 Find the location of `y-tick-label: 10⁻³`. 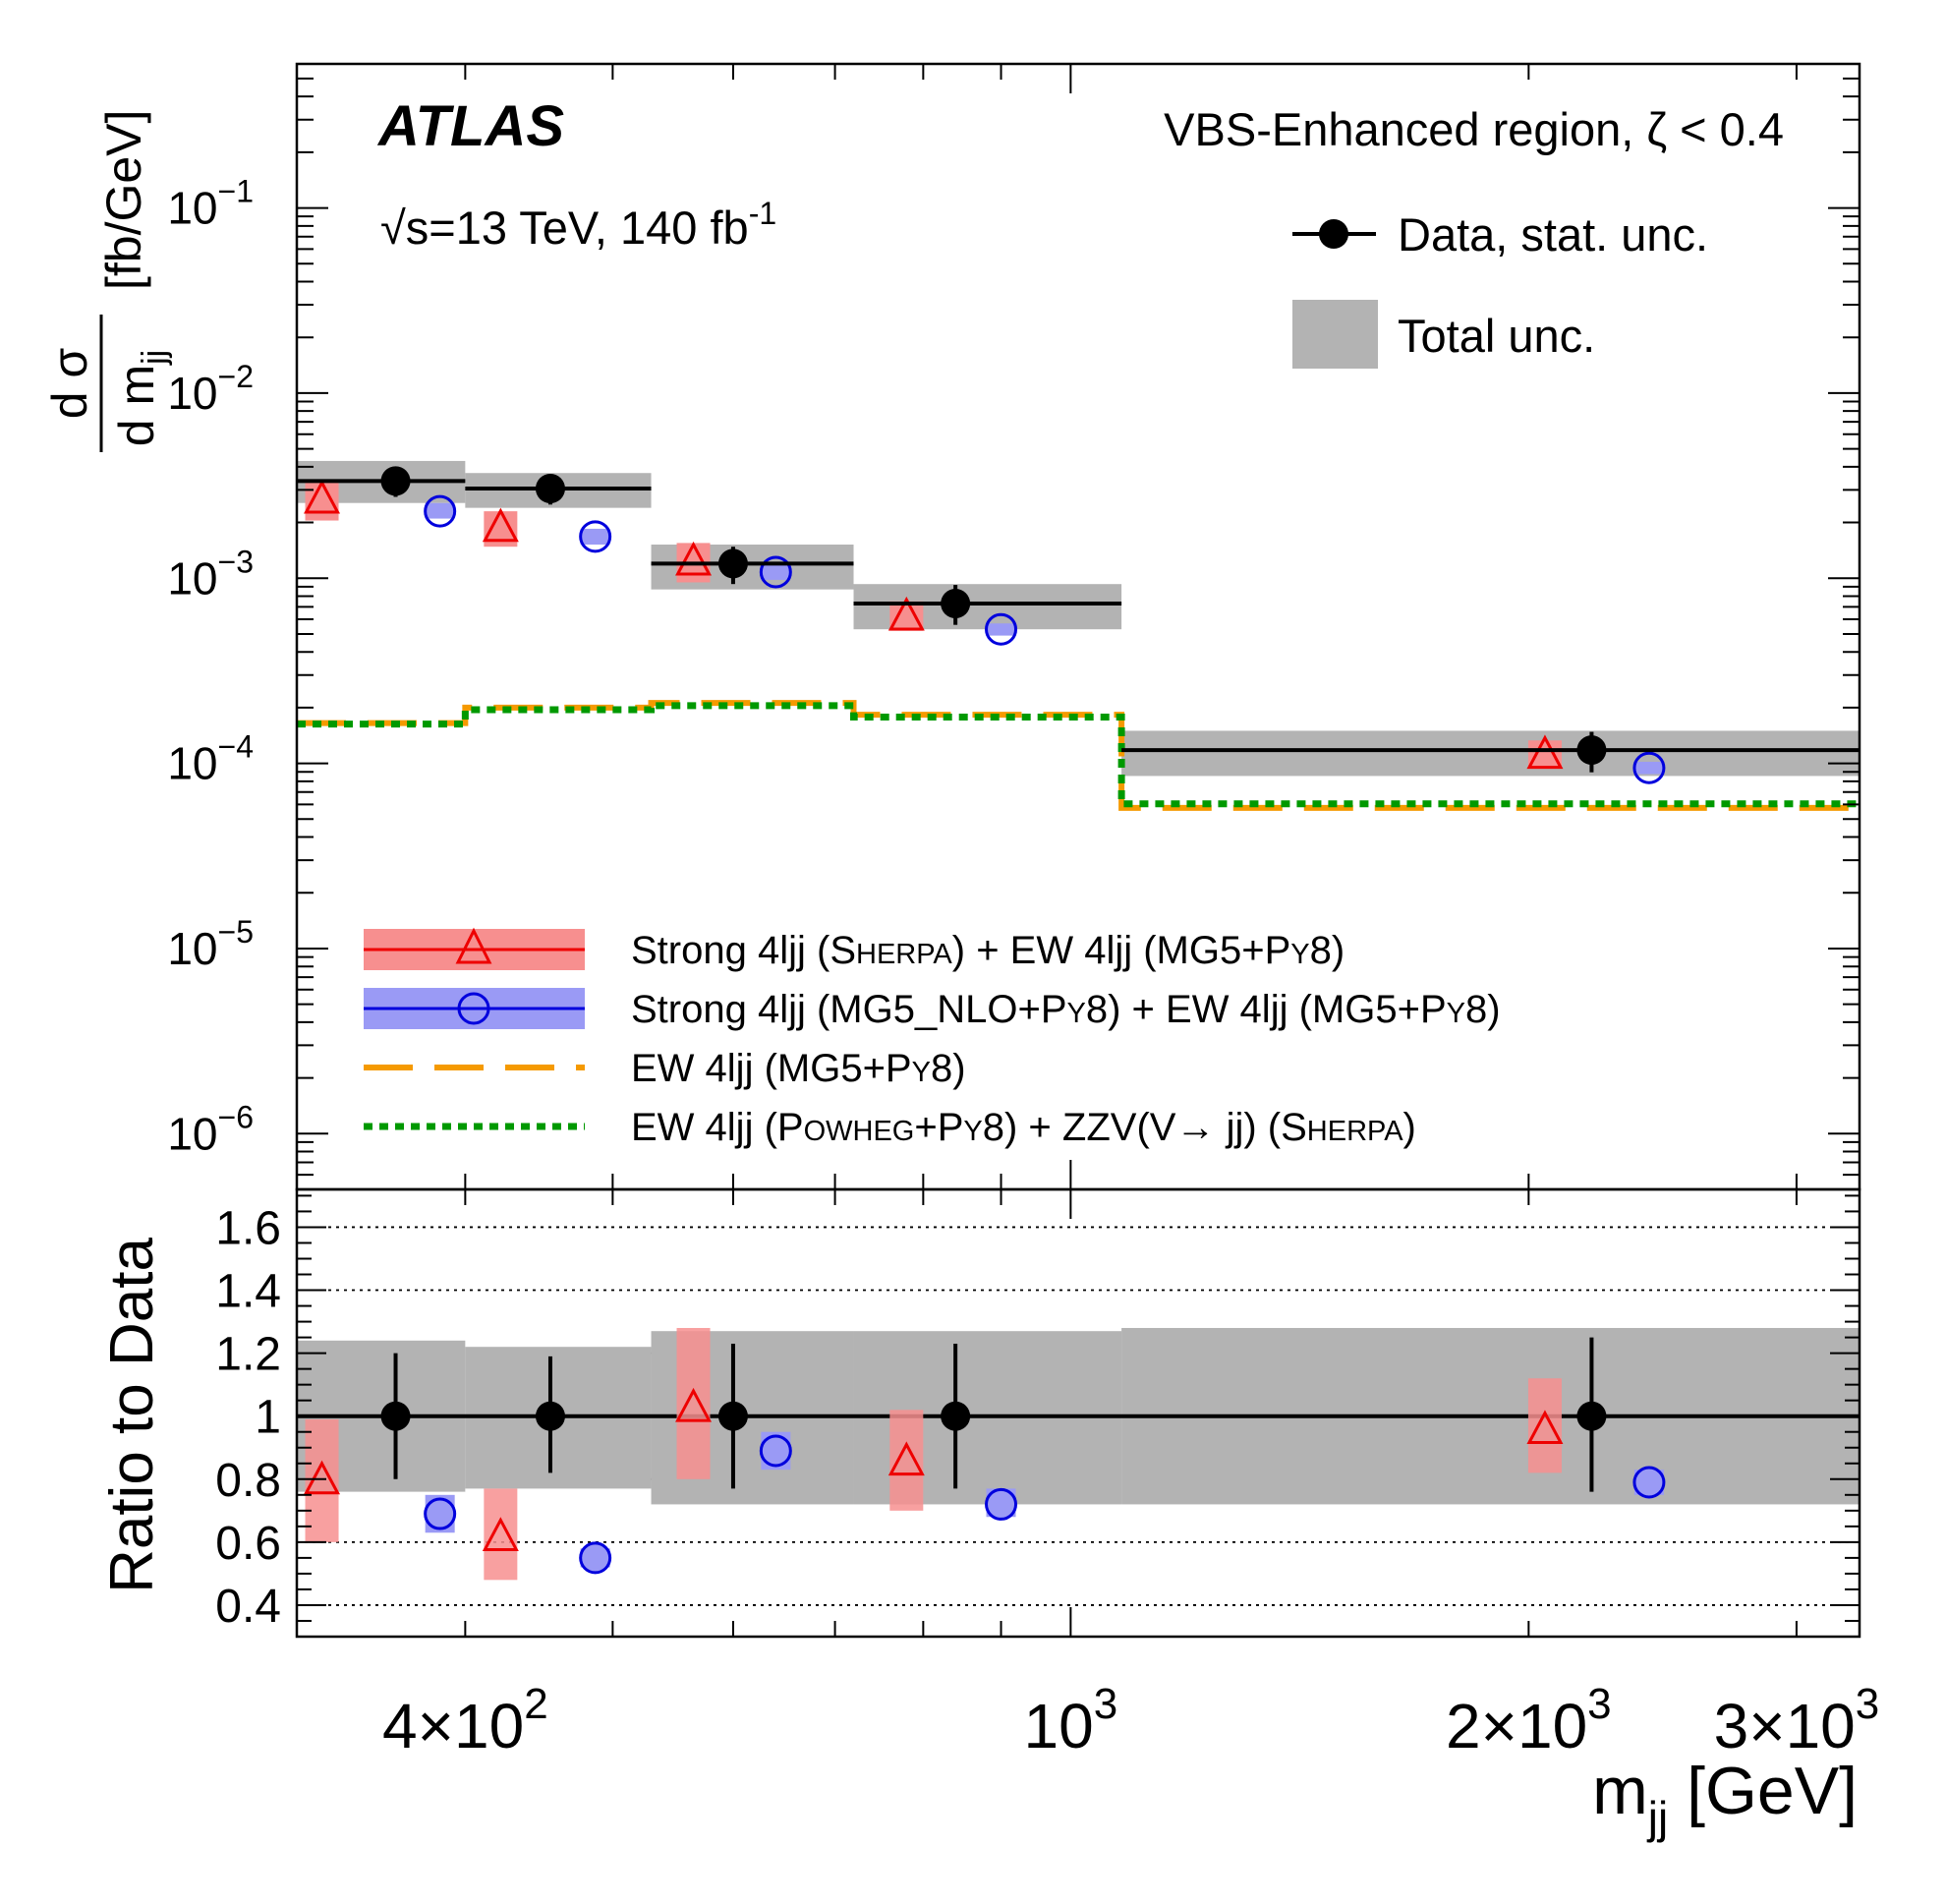

y-tick-label: 10⁻³ is located at coordinates (211, 574).